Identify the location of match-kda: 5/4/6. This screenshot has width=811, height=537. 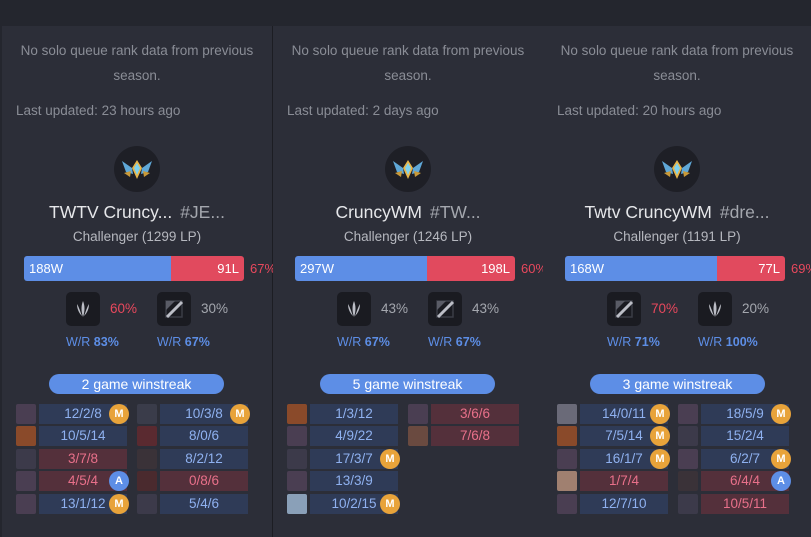
(204, 504).